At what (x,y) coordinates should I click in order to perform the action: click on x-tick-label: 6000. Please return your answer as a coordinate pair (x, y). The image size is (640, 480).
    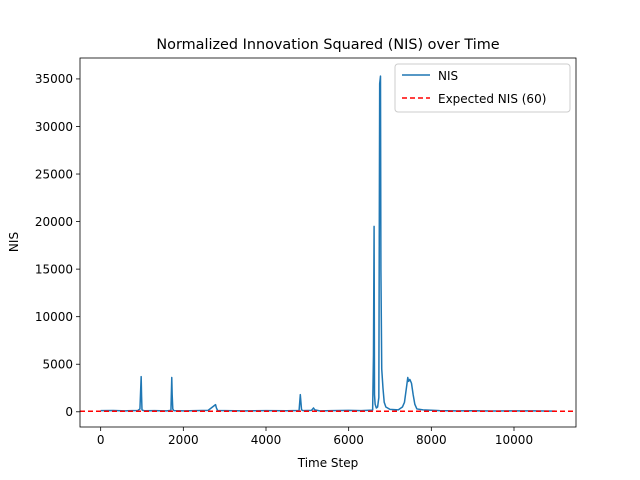
    Looking at the image, I should click on (348, 440).